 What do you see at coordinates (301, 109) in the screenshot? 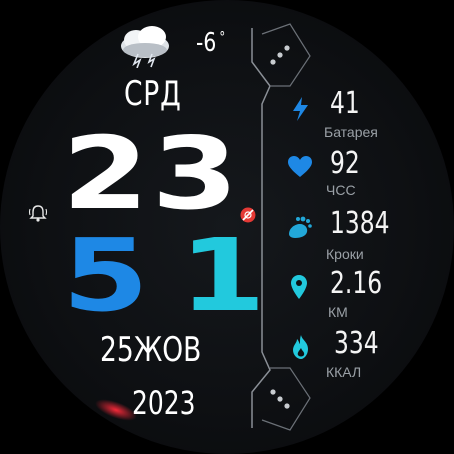
I see `lightning-icon` at bounding box center [301, 109].